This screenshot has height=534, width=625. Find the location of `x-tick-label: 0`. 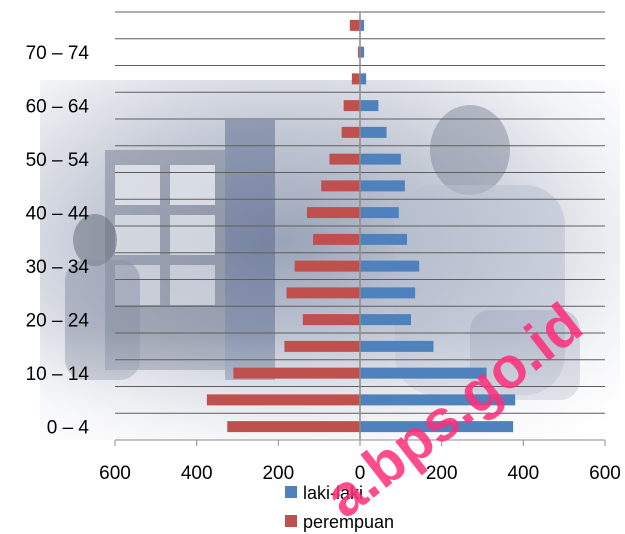

x-tick-label: 0 is located at coordinates (360, 473).